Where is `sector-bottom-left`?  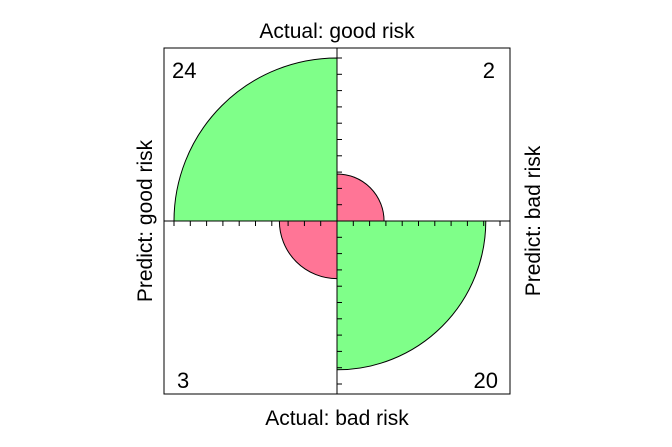
sector-bottom-left is located at coordinates (308, 250).